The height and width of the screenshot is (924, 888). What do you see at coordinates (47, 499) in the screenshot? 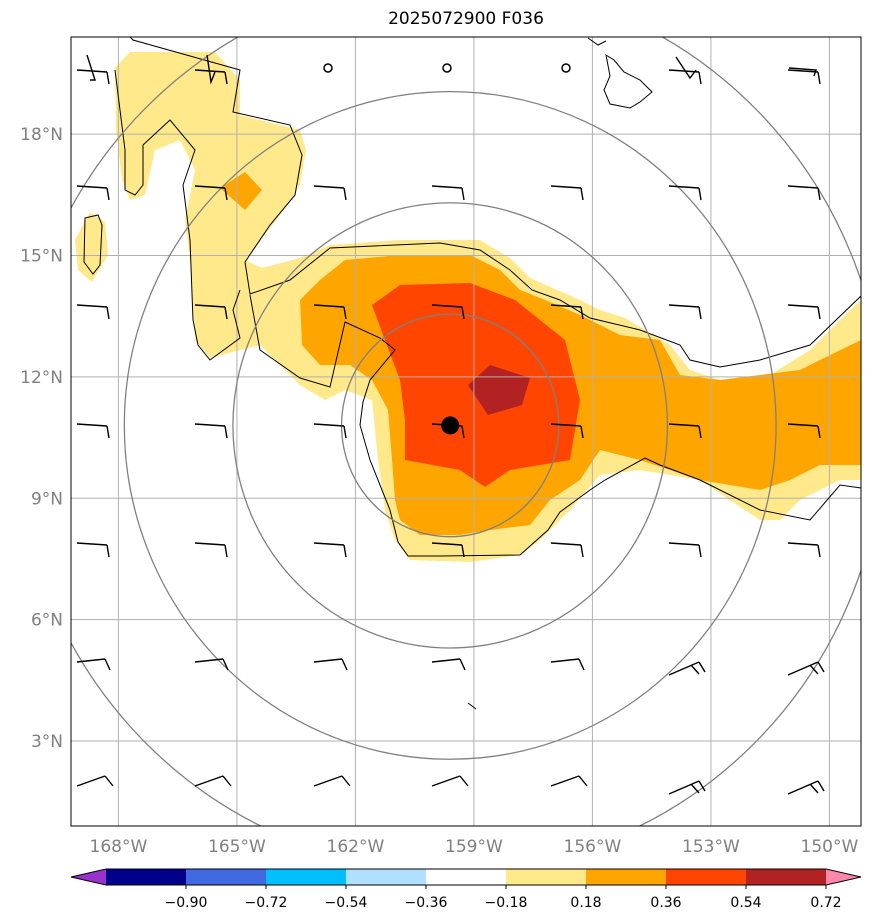
I see `lat-tick-label: 9°N` at bounding box center [47, 499].